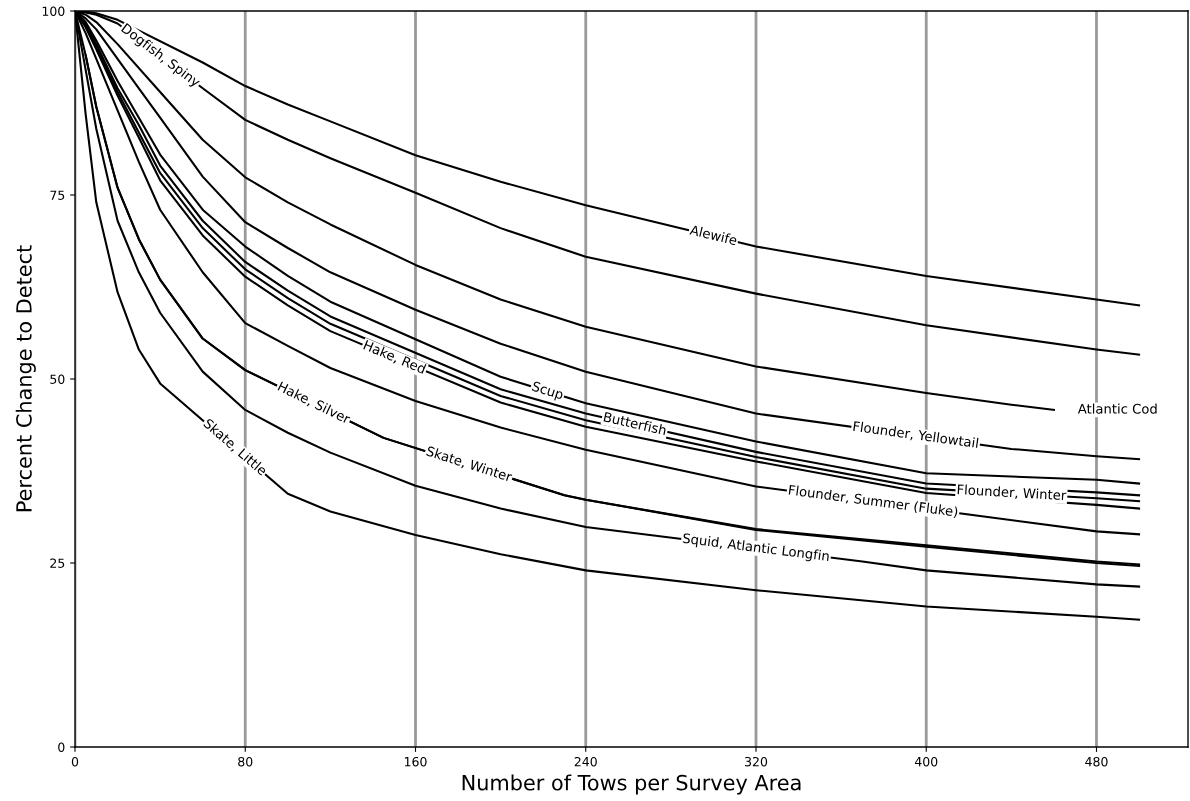 The height and width of the screenshot is (801, 1190). Describe the element at coordinates (547, 391) in the screenshot. I see `text: Scup` at that location.